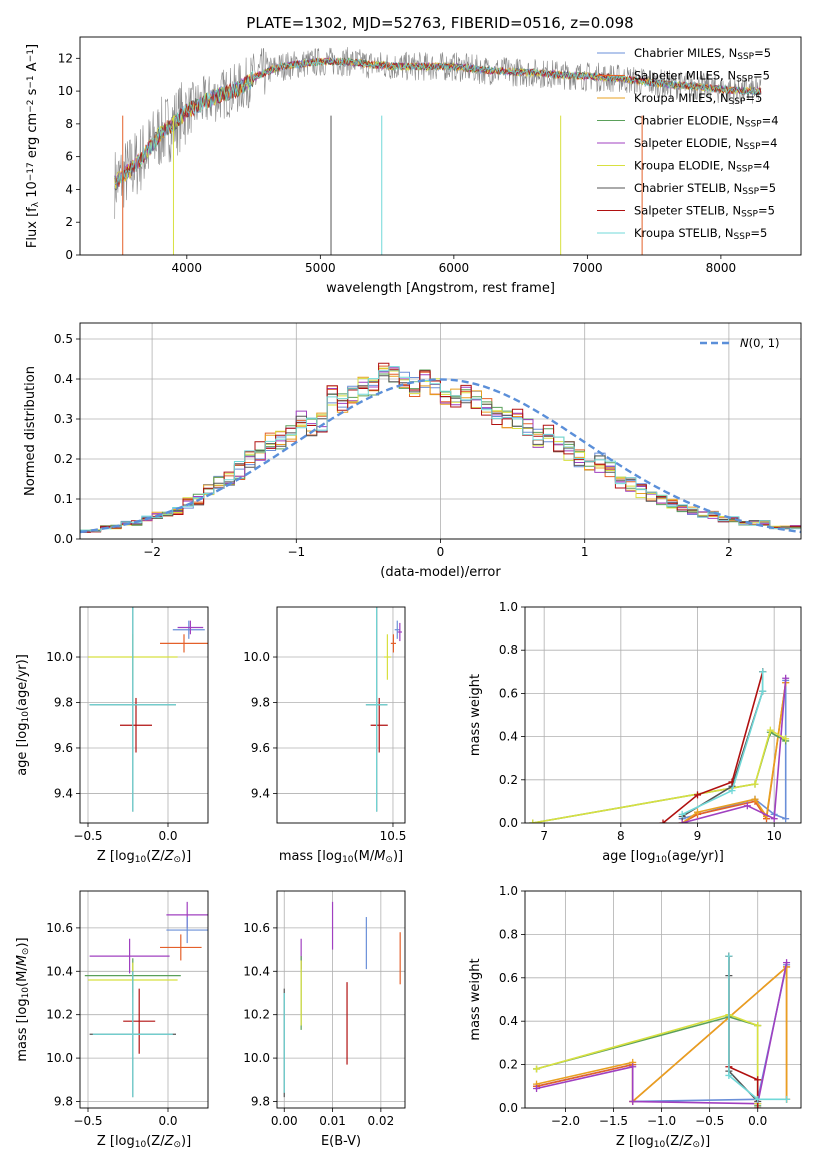 The image size is (819, 1170). I want to click on label-part: Kroupa STELIB, N, so click(684, 233).